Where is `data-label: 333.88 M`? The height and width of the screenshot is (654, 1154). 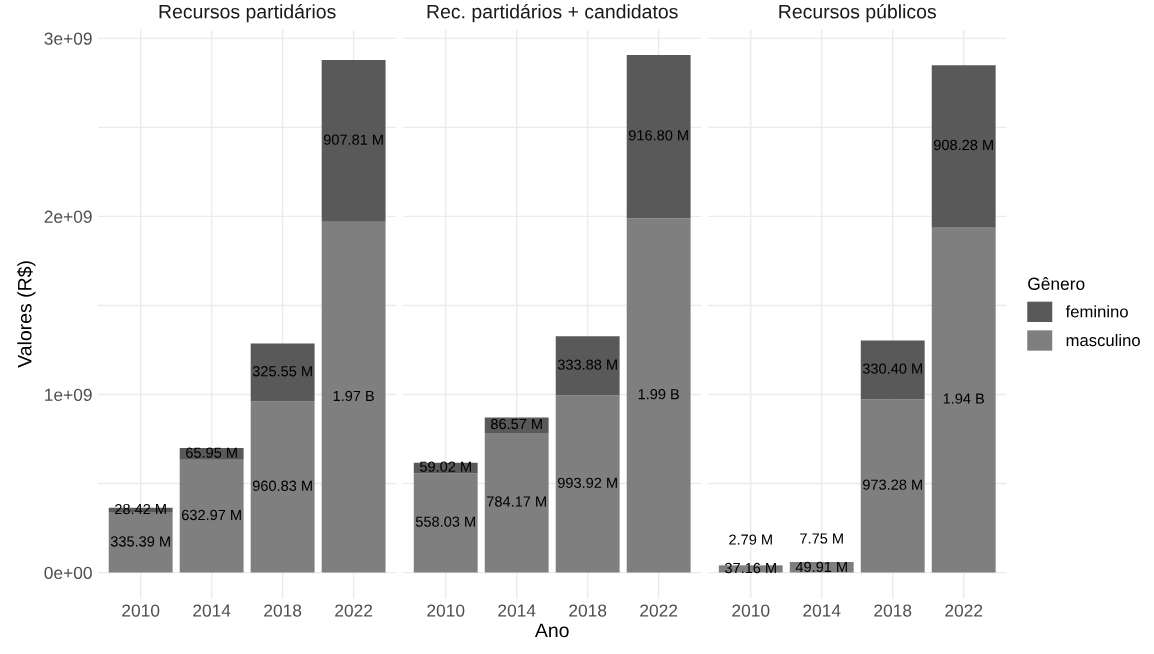 data-label: 333.88 M is located at coordinates (587, 364).